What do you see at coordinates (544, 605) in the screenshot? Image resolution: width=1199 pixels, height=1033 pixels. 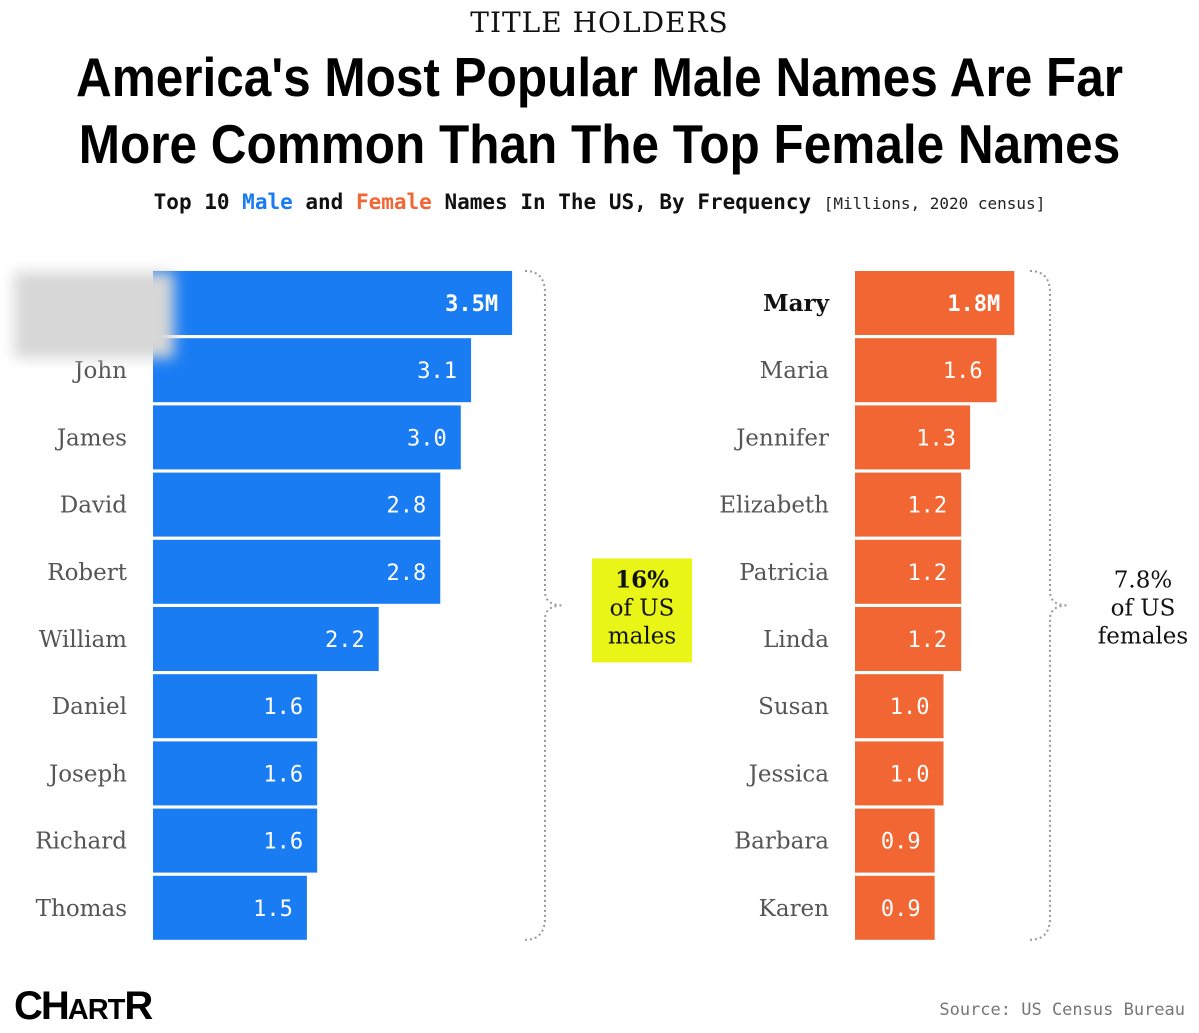 I see `male-brace` at bounding box center [544, 605].